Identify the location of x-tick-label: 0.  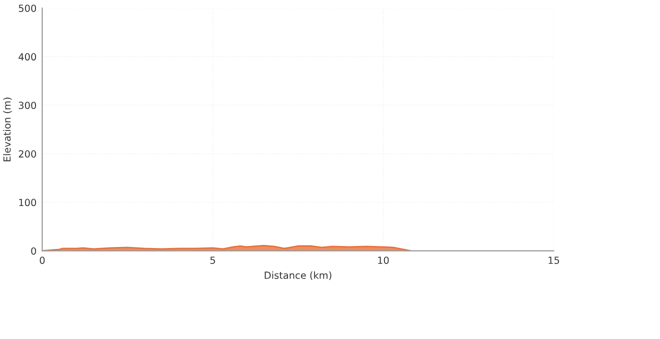
(42, 260).